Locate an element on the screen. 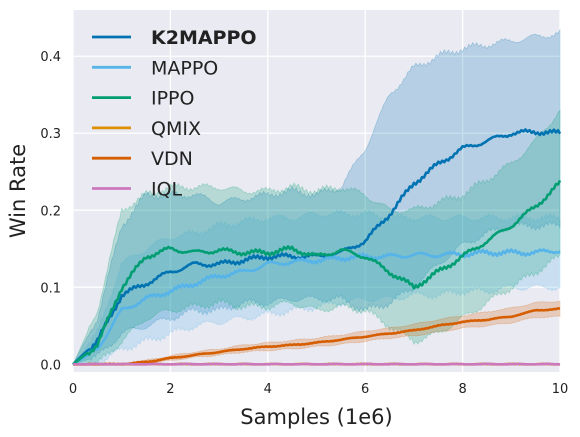 This screenshot has height=437, width=580. band-vdn is located at coordinates (317, 332).